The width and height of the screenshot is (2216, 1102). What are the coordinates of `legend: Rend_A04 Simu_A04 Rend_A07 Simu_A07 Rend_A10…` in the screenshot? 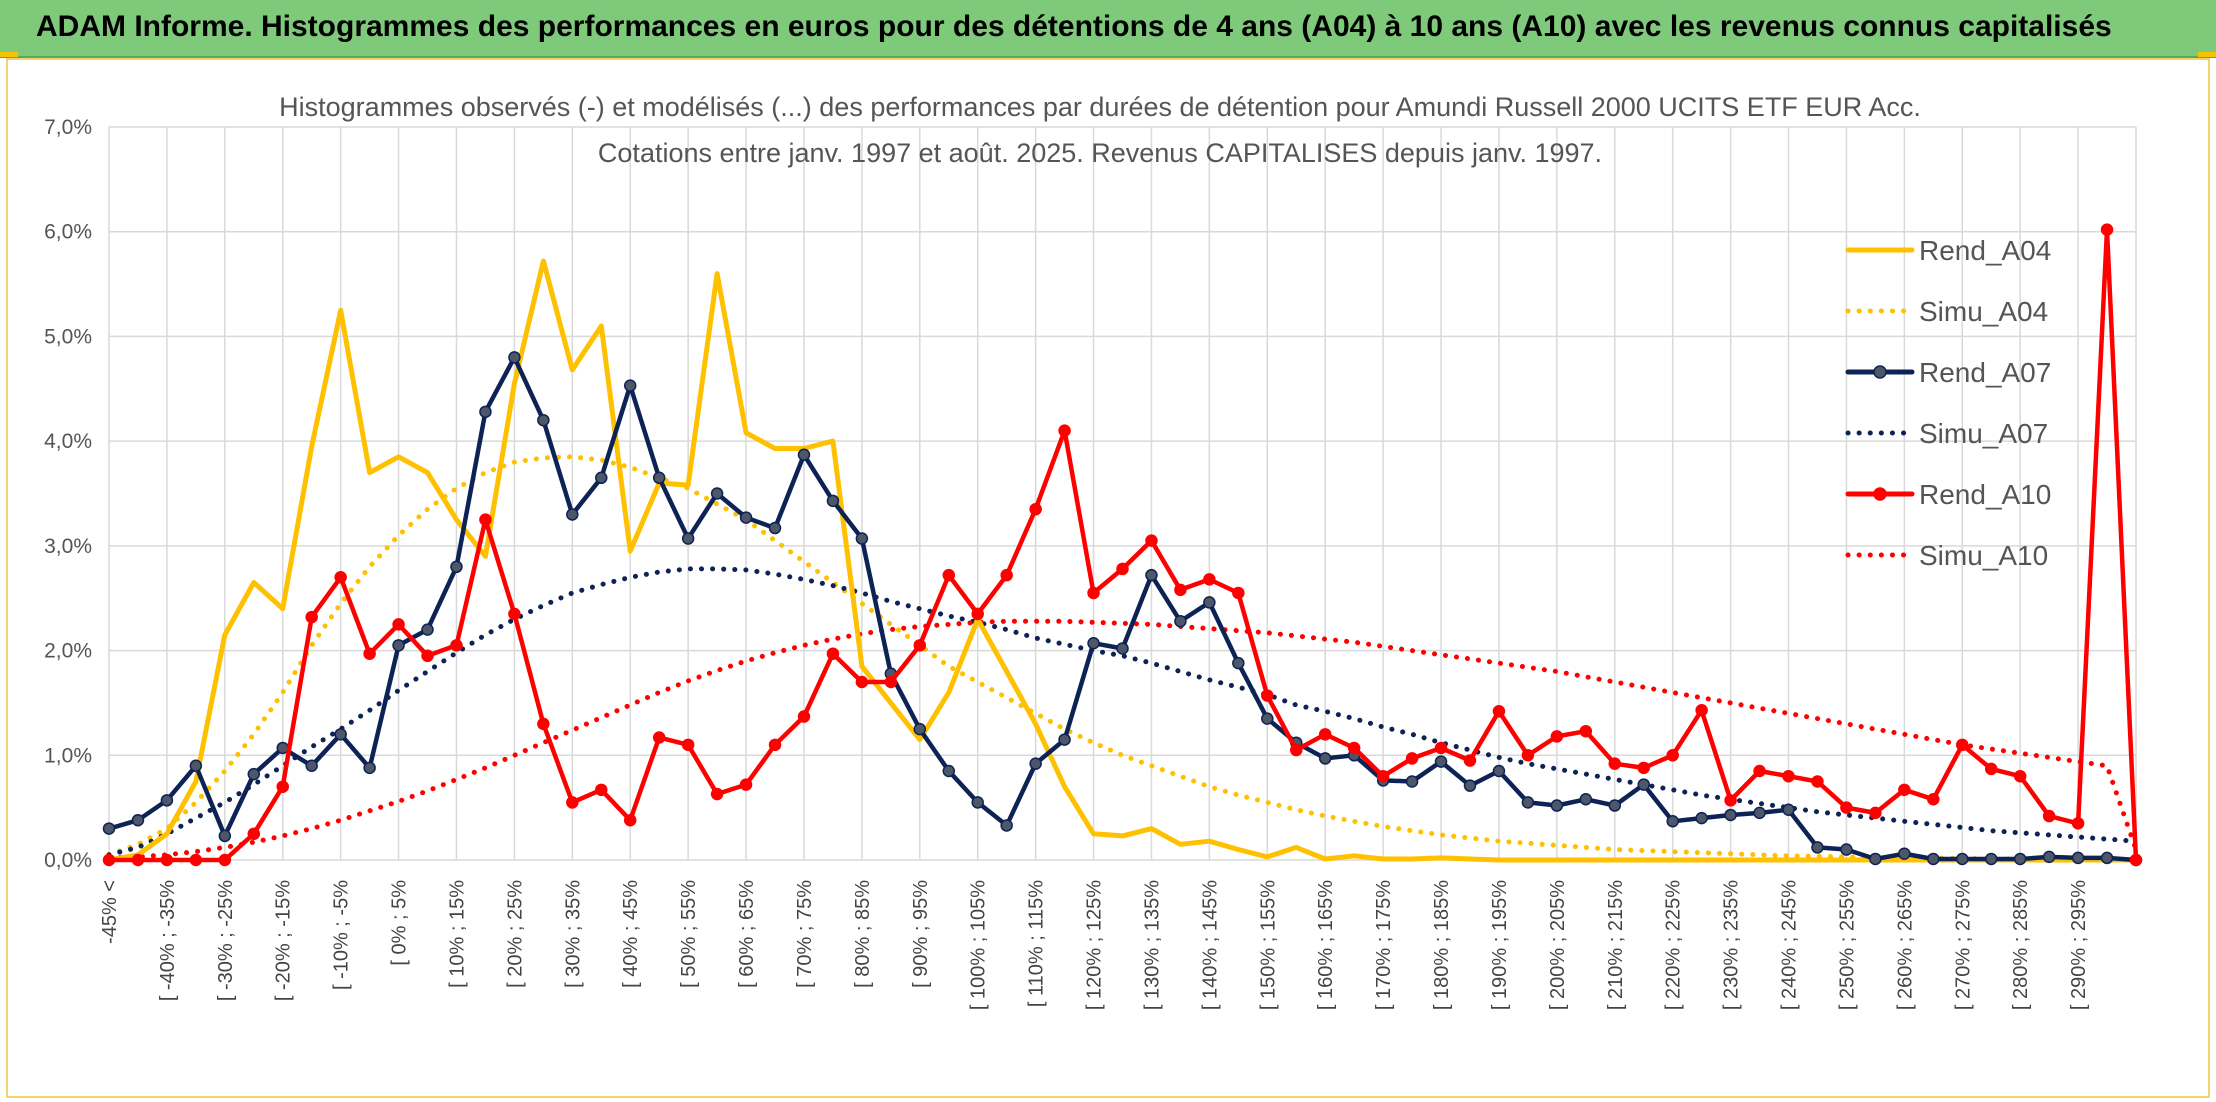 It's located at (1948, 403).